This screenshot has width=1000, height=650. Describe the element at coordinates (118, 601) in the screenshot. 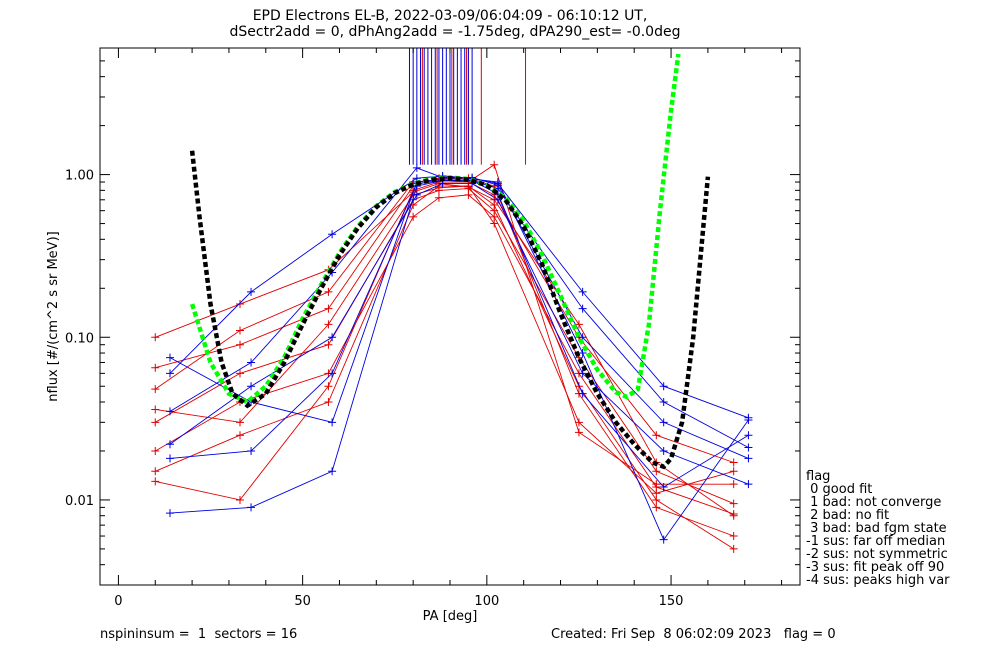

I see `x-tick-label: 0` at that location.